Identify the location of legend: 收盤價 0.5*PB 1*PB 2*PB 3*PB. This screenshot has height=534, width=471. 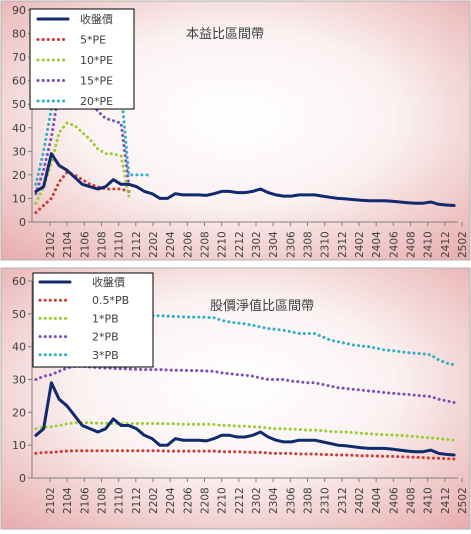
(93, 320).